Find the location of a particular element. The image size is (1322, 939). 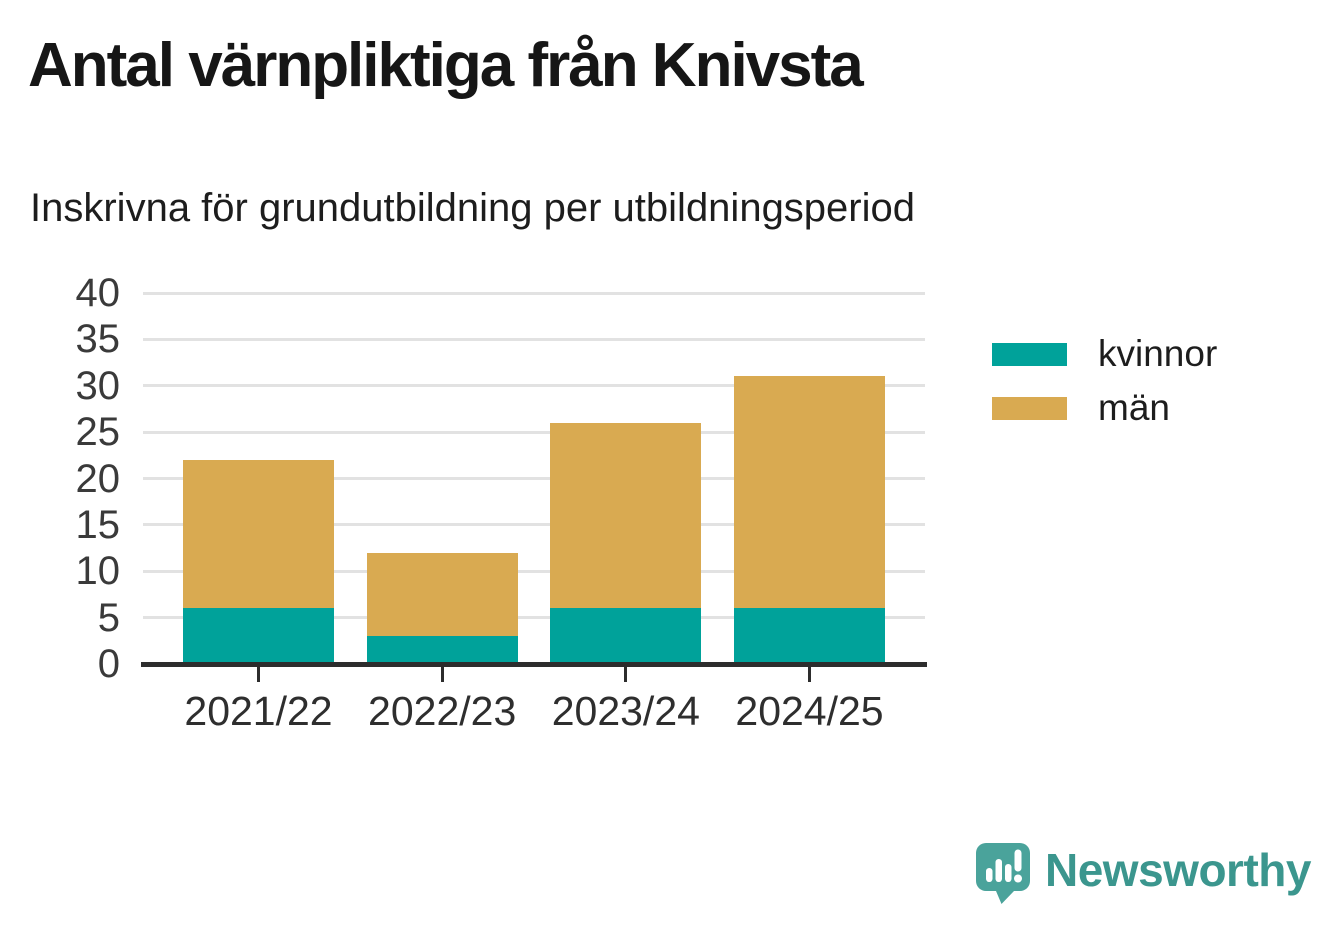

y-axis-label-20: 20 is located at coordinates (98, 478).